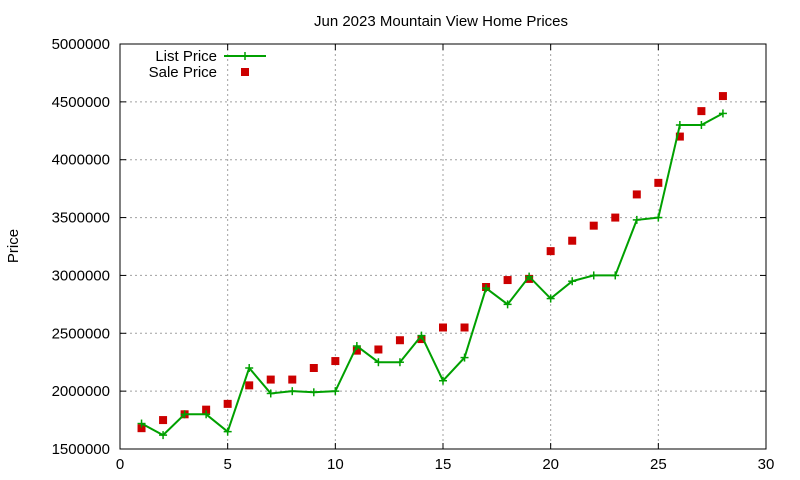 The width and height of the screenshot is (800, 480). Describe the element at coordinates (13, 246) in the screenshot. I see `y-axis-label: Price` at that location.